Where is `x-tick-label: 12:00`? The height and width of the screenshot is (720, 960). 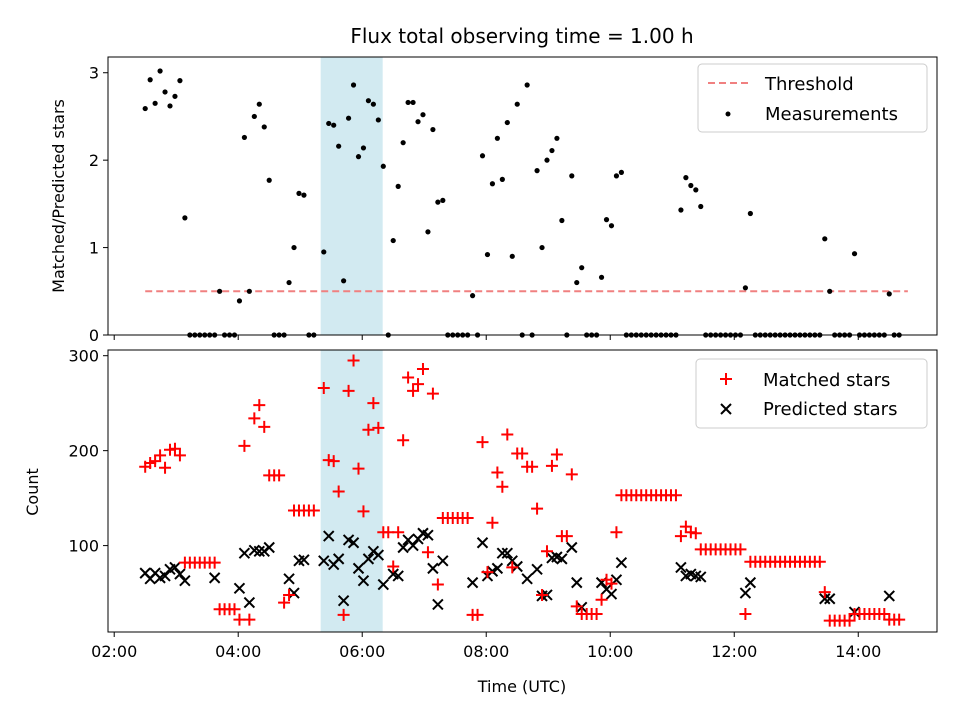
x-tick-label: 12:00 is located at coordinates (734, 651).